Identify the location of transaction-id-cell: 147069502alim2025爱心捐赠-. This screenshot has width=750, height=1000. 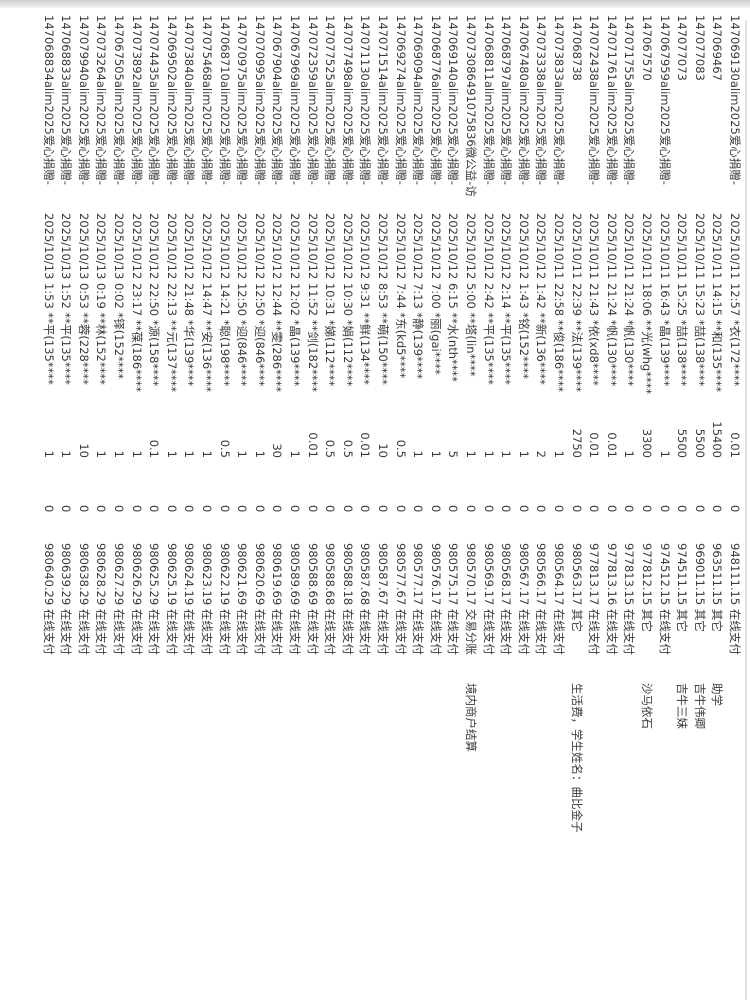
(171, 100).